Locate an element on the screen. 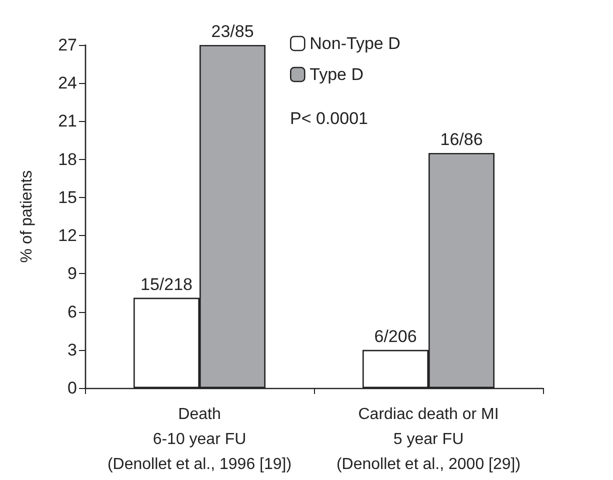 This screenshot has height=480, width=613. legend-label: Type D is located at coordinates (337, 74).